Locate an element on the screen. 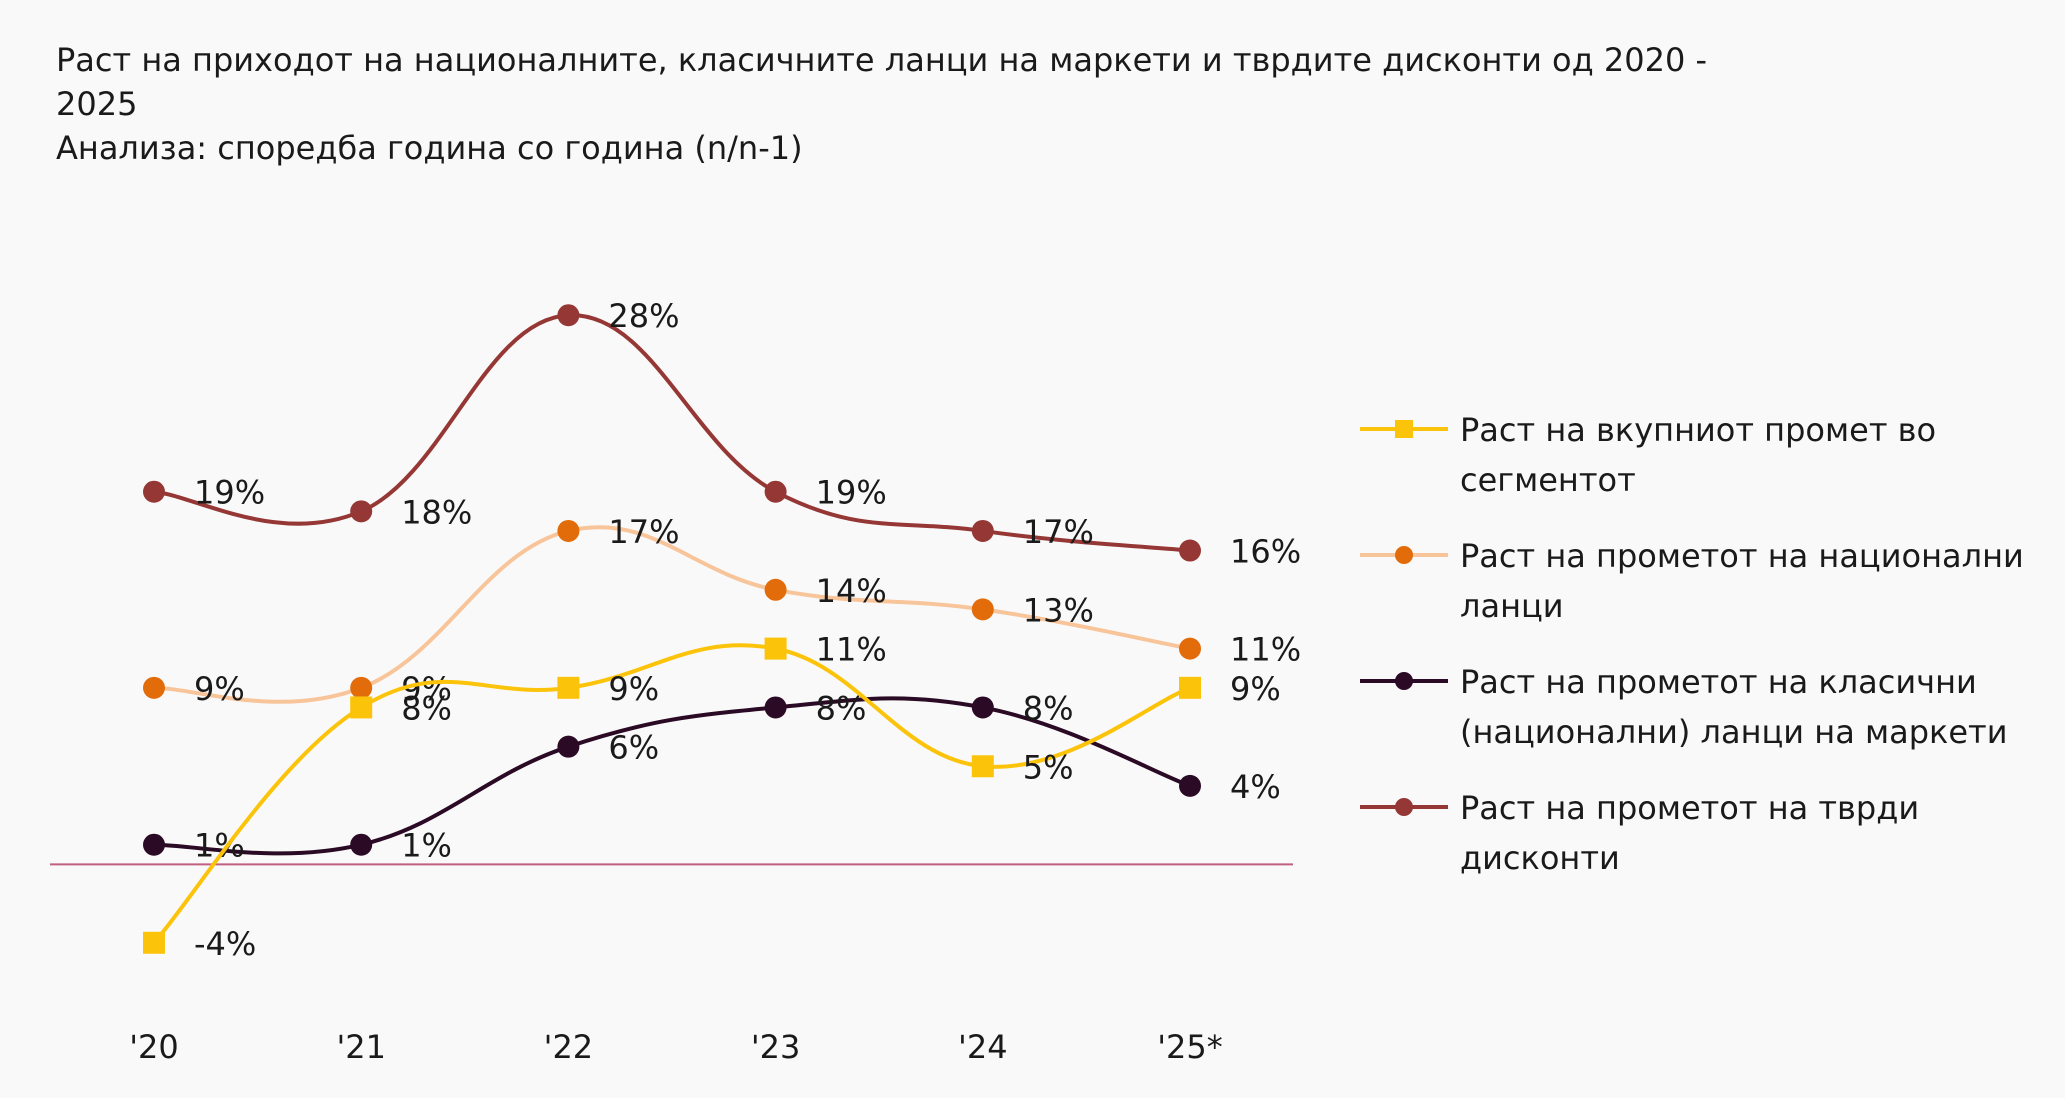 This screenshot has width=2065, height=1098. data-label: 4% is located at coordinates (1255, 787).